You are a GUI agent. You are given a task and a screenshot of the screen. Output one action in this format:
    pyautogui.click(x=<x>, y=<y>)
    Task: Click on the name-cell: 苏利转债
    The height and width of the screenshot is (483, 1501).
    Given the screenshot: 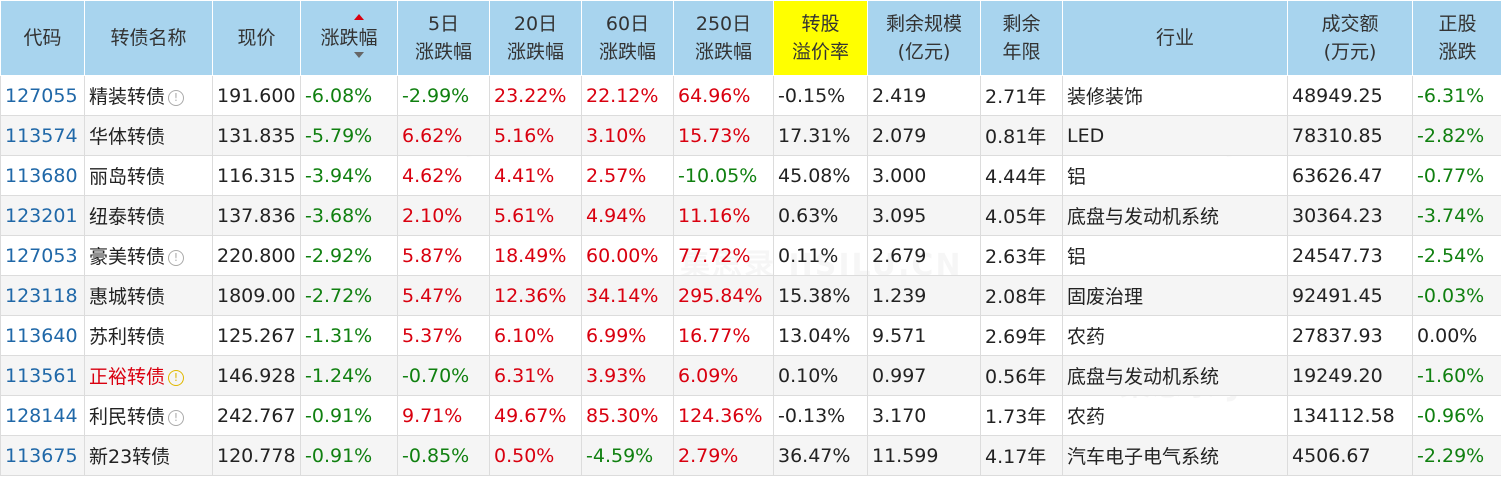 What is the action you would take?
    pyautogui.click(x=148, y=335)
    